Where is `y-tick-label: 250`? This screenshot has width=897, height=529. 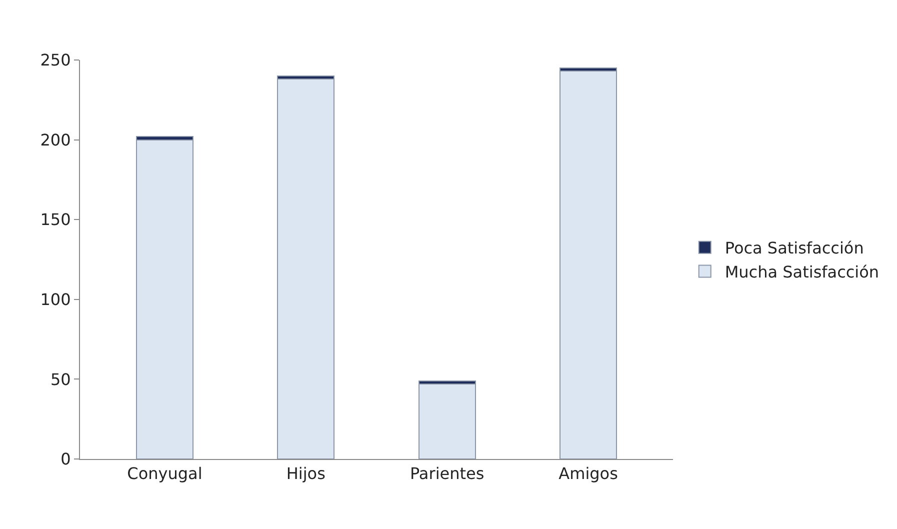 y-tick-label: 250 is located at coordinates (55, 60).